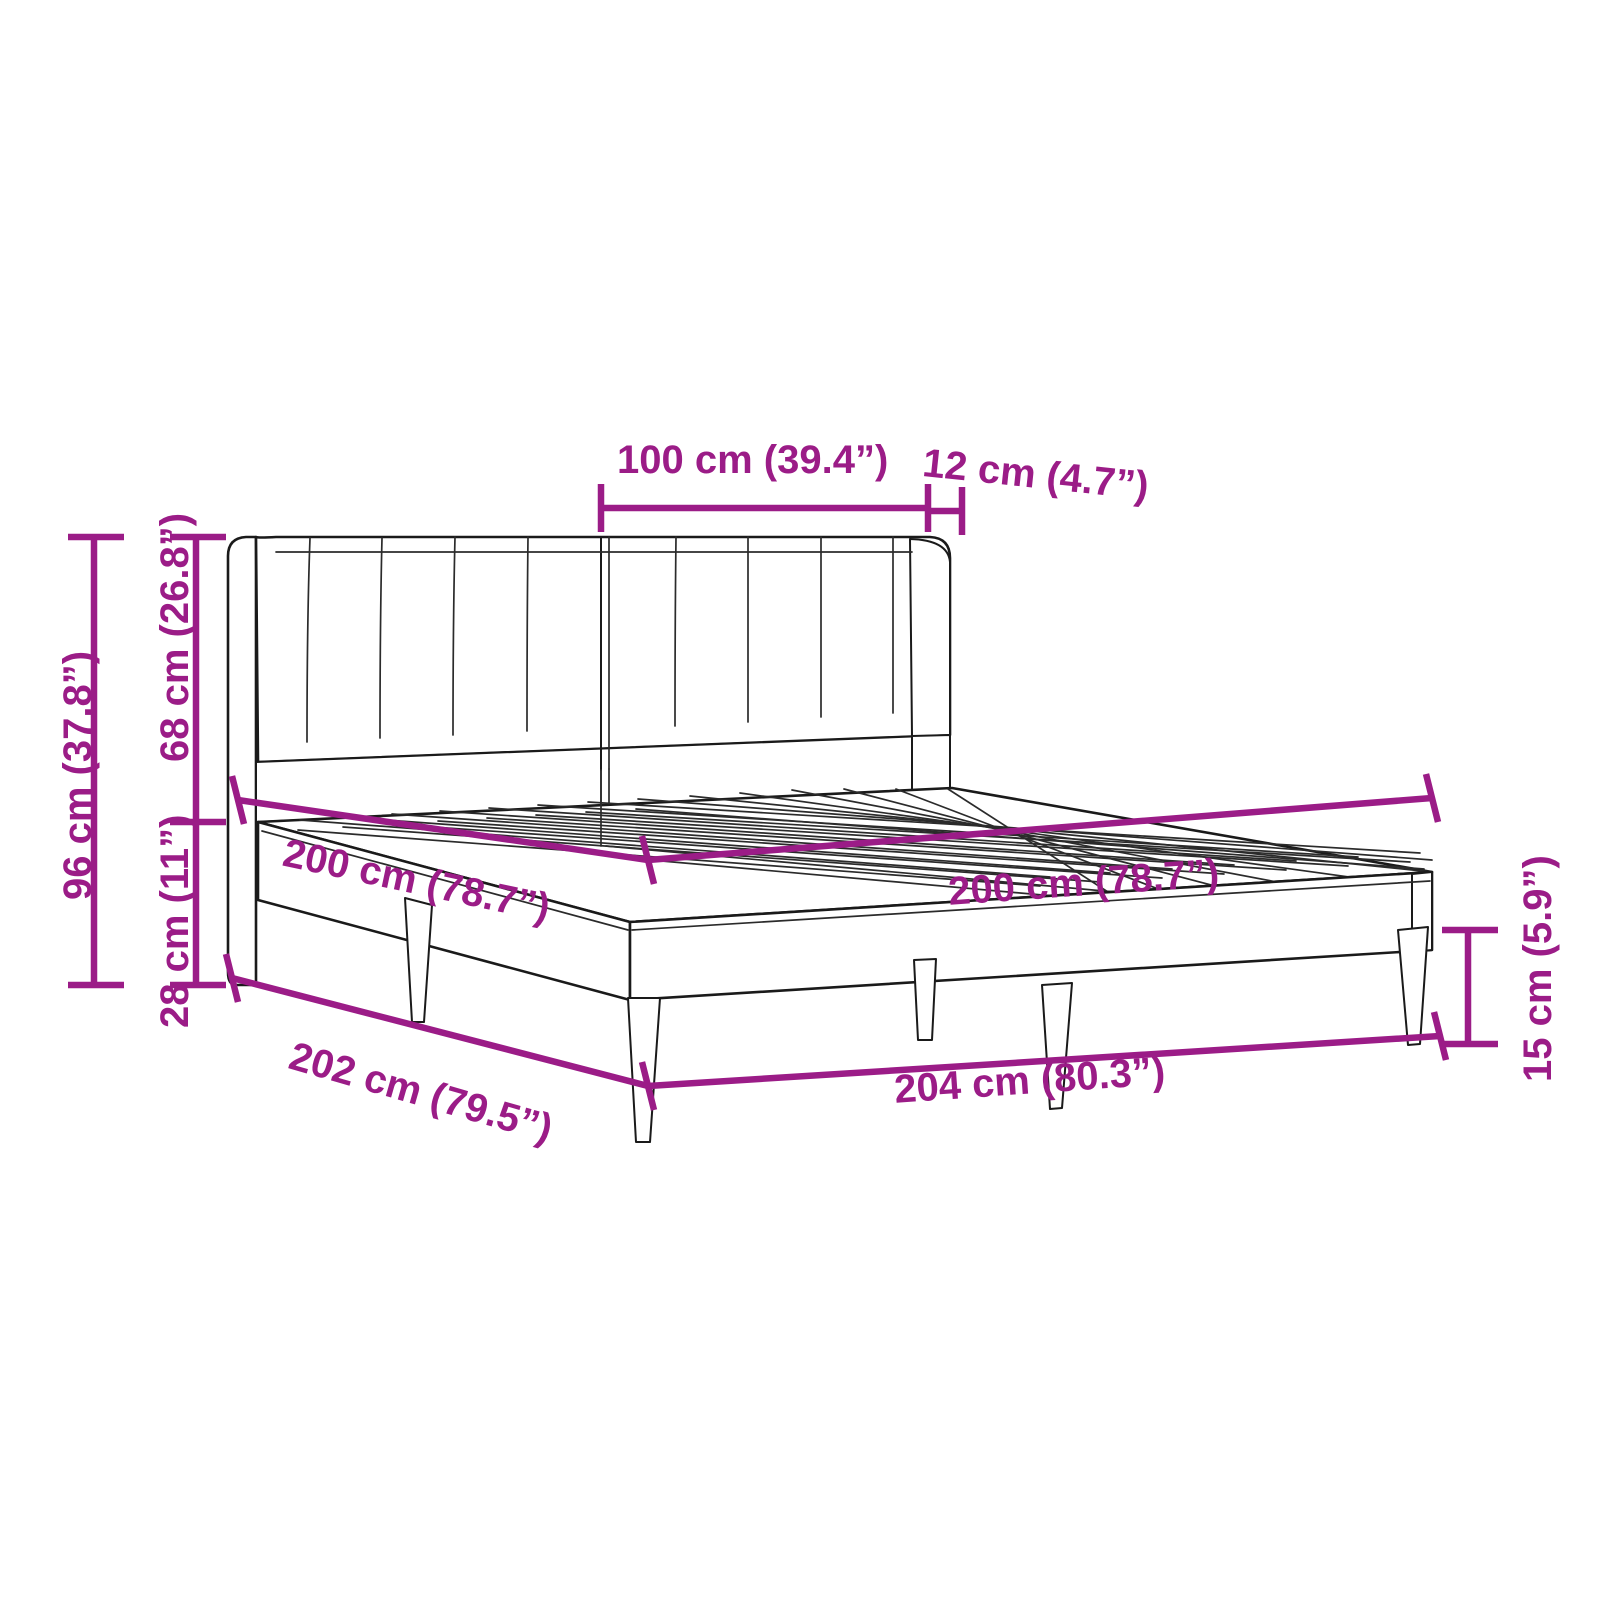 Image resolution: width=1600 pixels, height=1600 pixels. I want to click on dim-204cm, so click(1048, 1050).